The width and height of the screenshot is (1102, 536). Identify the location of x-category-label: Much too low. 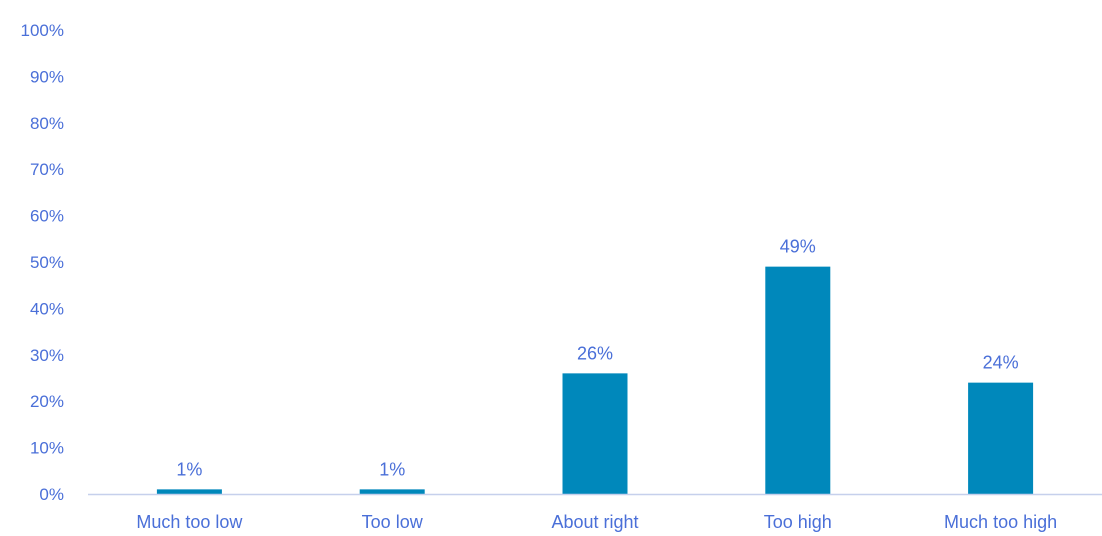
(189, 522).